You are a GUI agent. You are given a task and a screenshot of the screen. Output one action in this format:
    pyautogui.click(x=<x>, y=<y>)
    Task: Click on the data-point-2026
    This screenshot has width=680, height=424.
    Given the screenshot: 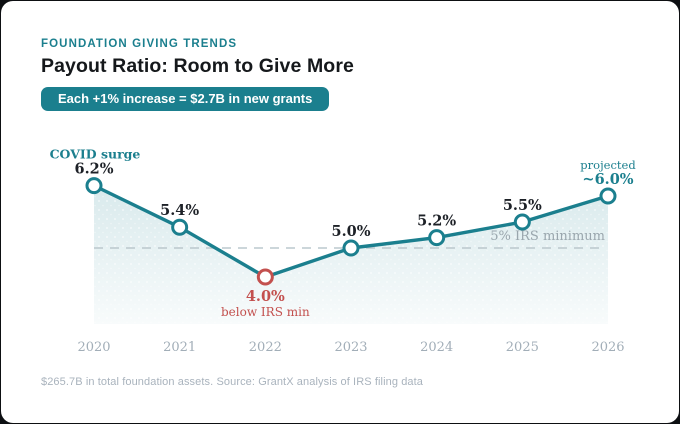 What is the action you would take?
    pyautogui.click(x=608, y=196)
    